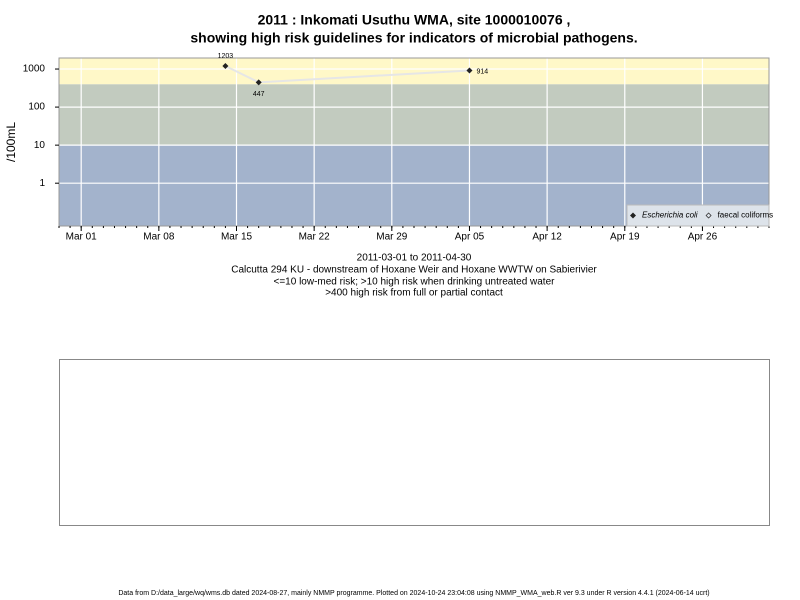 The width and height of the screenshot is (800, 600). What do you see at coordinates (226, 56) in the screenshot?
I see `data-label: 1203` at bounding box center [226, 56].